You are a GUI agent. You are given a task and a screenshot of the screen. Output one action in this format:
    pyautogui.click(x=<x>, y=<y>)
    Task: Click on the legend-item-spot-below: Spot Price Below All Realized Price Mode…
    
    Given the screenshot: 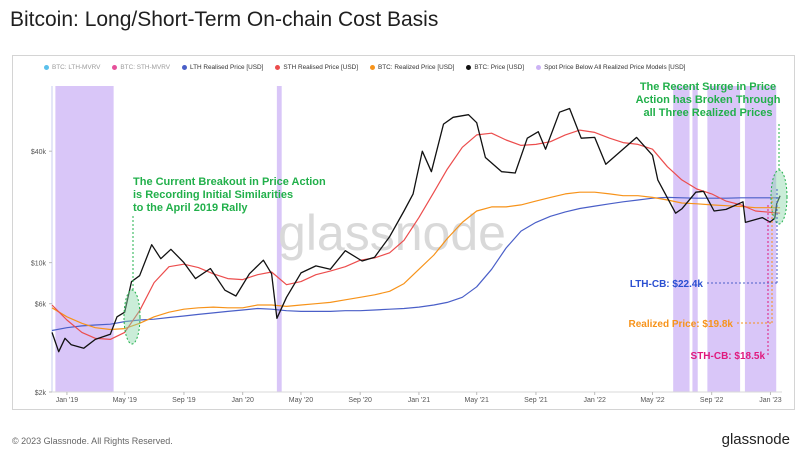 What is the action you would take?
    pyautogui.click(x=610, y=67)
    